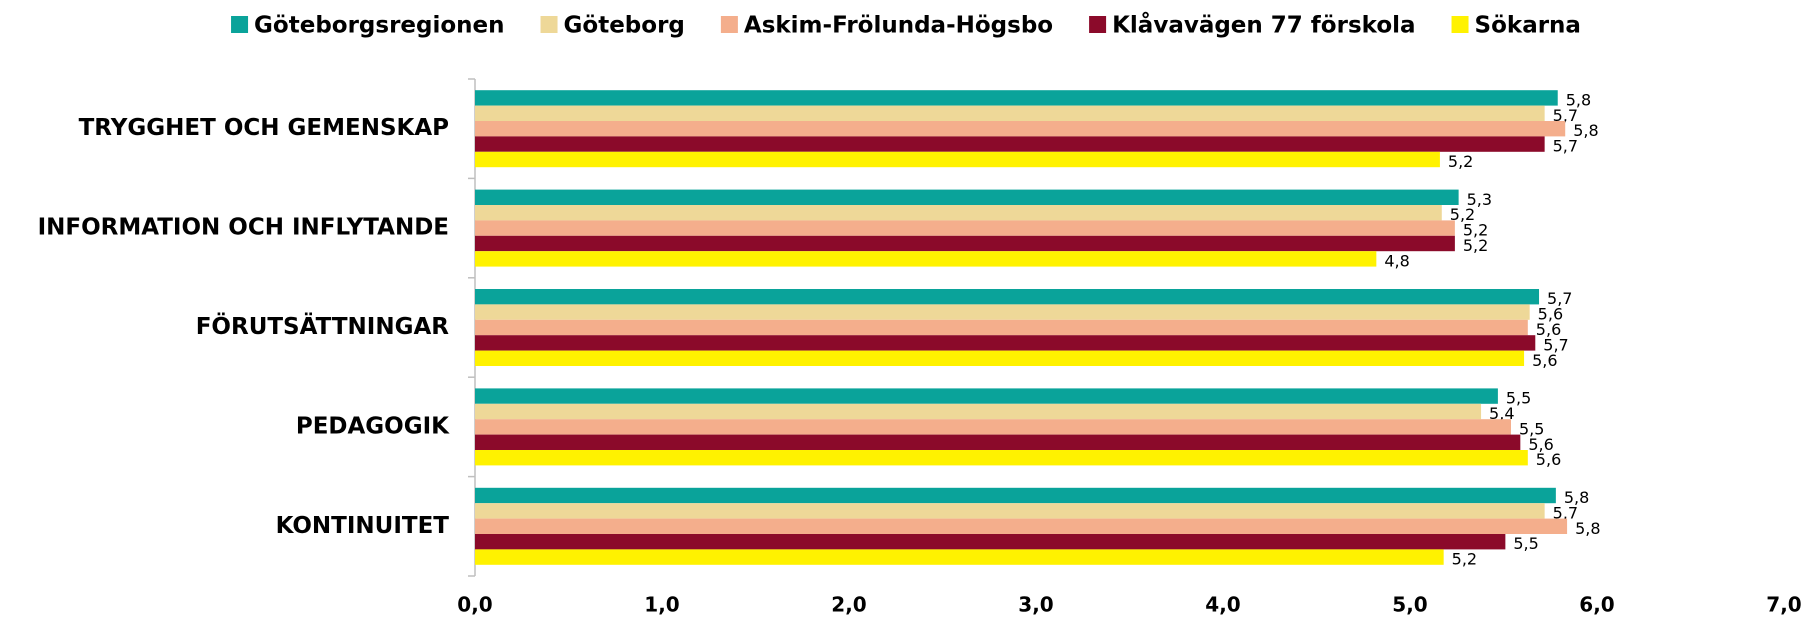 This screenshot has width=1812, height=621. Describe the element at coordinates (1409, 605) in the screenshot. I see `x-tick-label: 5,0` at that location.